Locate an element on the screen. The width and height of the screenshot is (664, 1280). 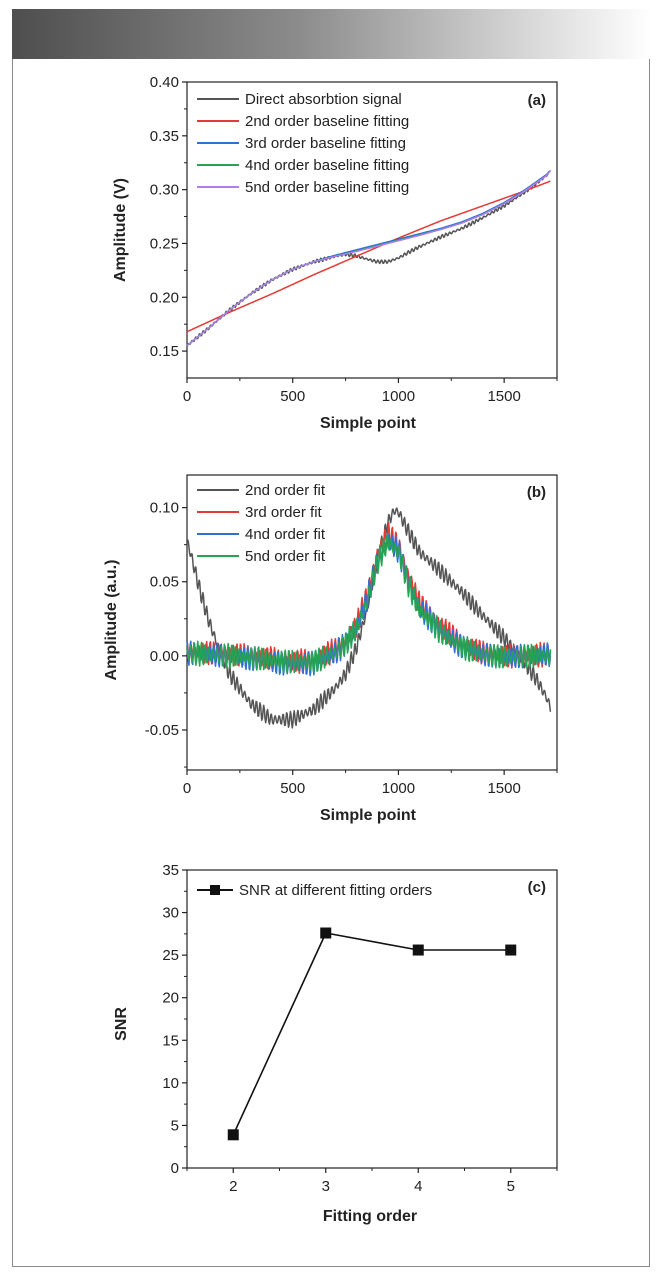
panel-c-xtick-label: 4 is located at coordinates (418, 1186).